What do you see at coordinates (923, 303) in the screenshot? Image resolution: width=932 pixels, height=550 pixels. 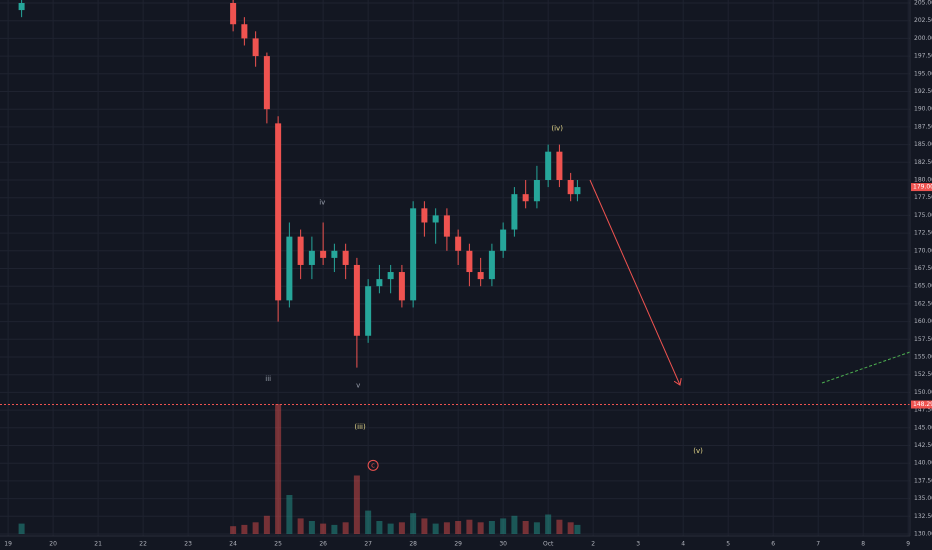 I see `y-tick-label: 162.50` at bounding box center [923, 303].